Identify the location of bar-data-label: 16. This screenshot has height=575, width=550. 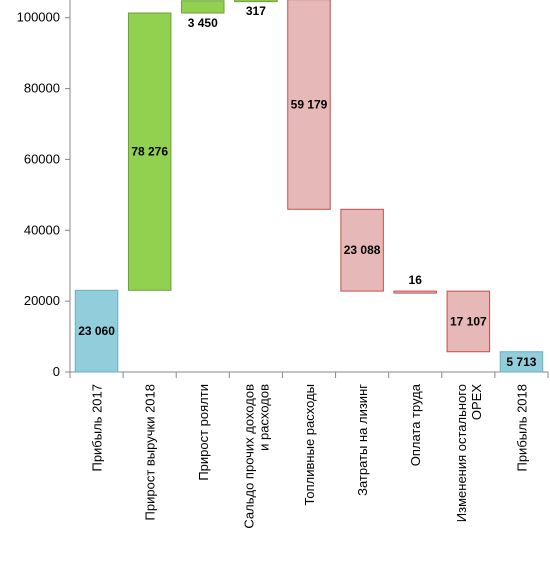
(416, 280).